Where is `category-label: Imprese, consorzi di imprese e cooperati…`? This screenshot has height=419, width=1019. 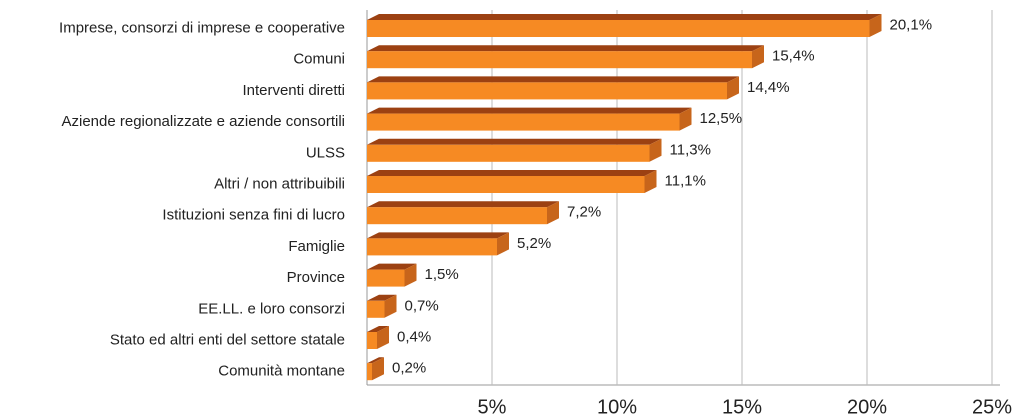
category-label: Imprese, consorzi di imprese e cooperati… is located at coordinates (202, 27).